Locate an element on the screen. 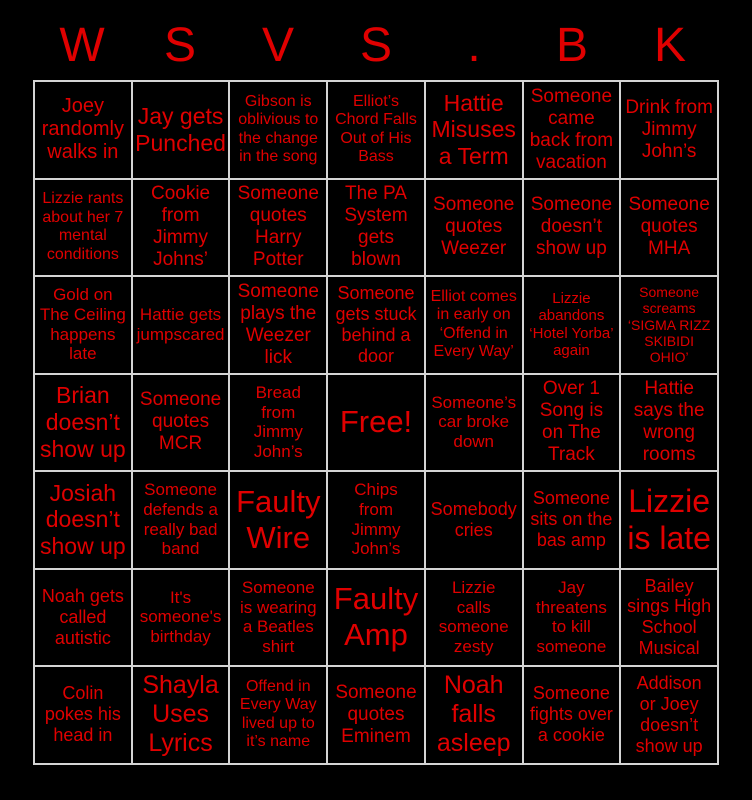 The image size is (752, 800). bingo-cell: Noah gets called autistic is located at coordinates (83, 617).